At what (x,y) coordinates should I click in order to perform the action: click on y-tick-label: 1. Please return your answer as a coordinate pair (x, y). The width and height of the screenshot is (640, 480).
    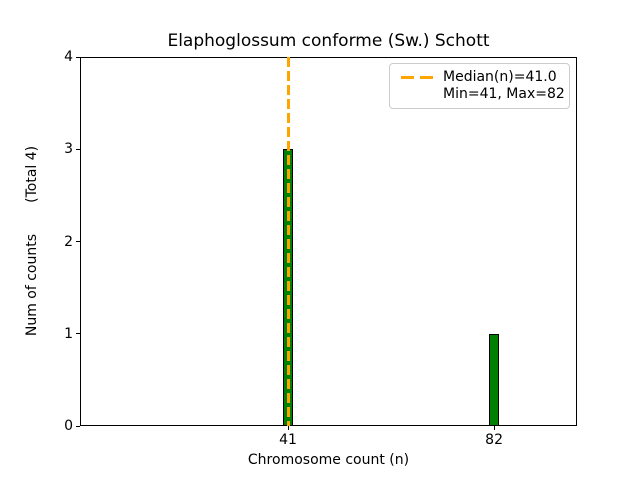
    Looking at the image, I should click on (68, 333).